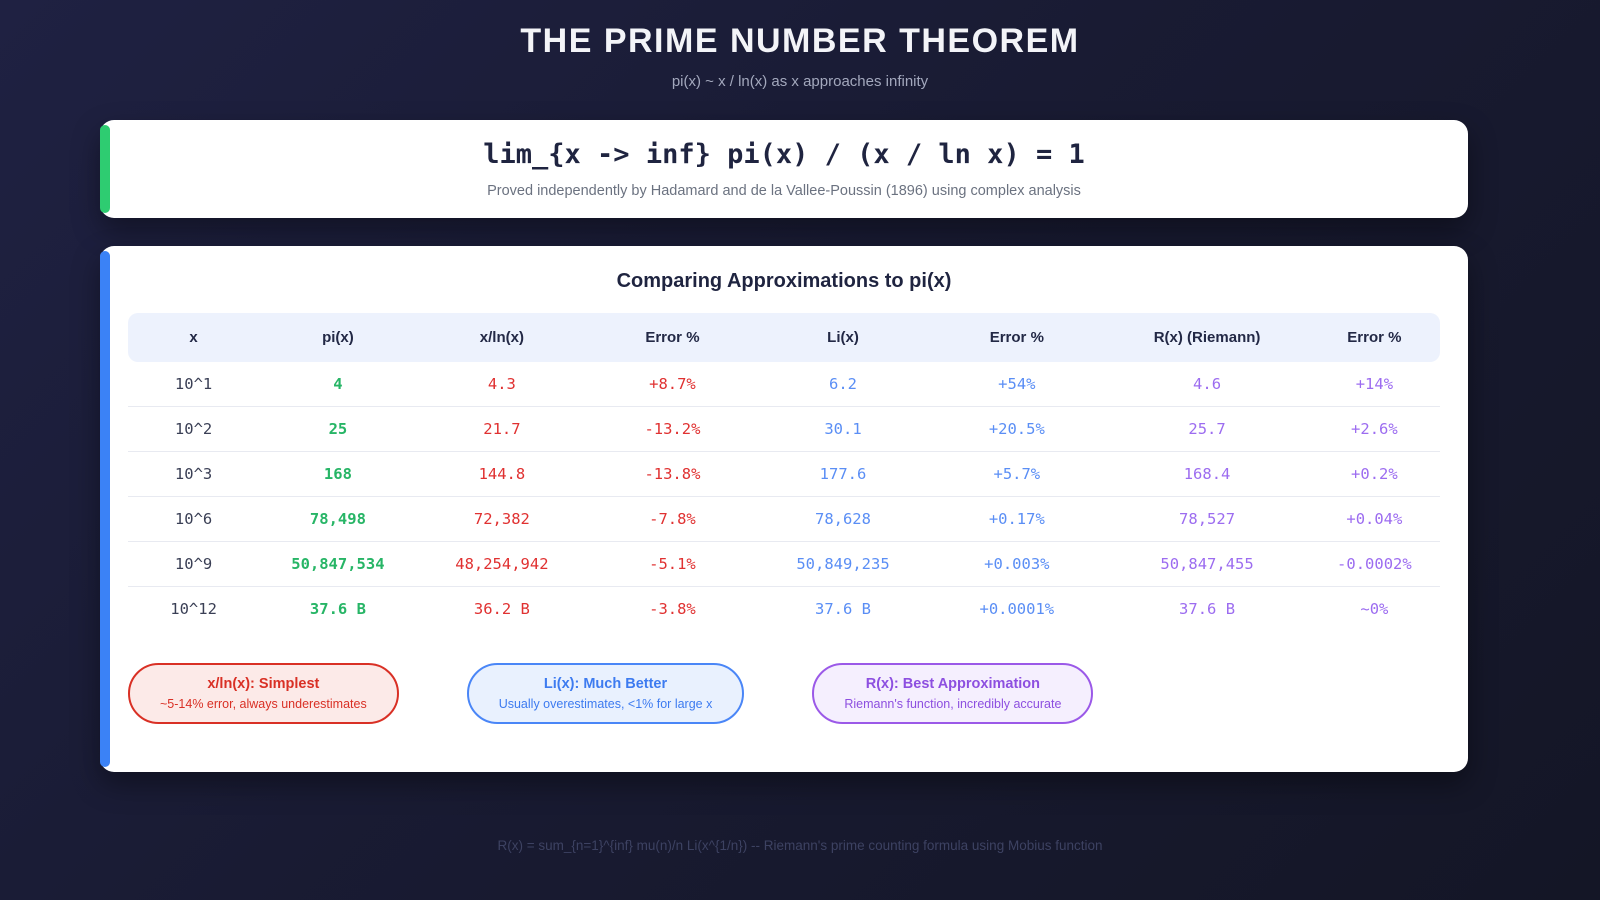 The width and height of the screenshot is (1600, 900). Describe the element at coordinates (263, 684) in the screenshot. I see `badge-title: x/ln(x): Simplest` at that location.